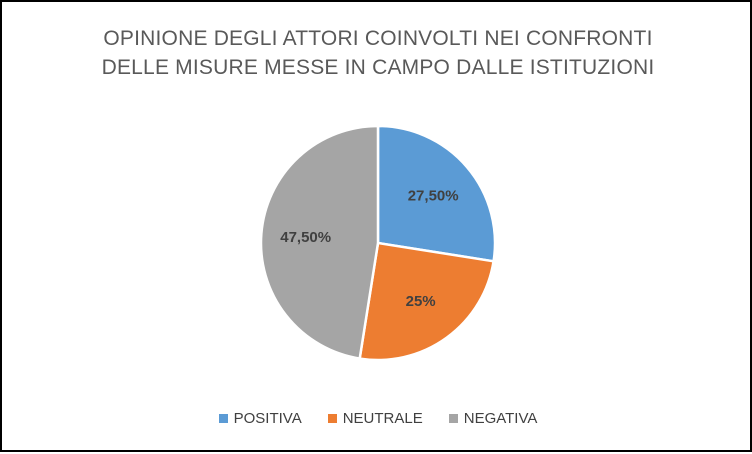  I want to click on legend-swatch-neutrale, so click(332, 418).